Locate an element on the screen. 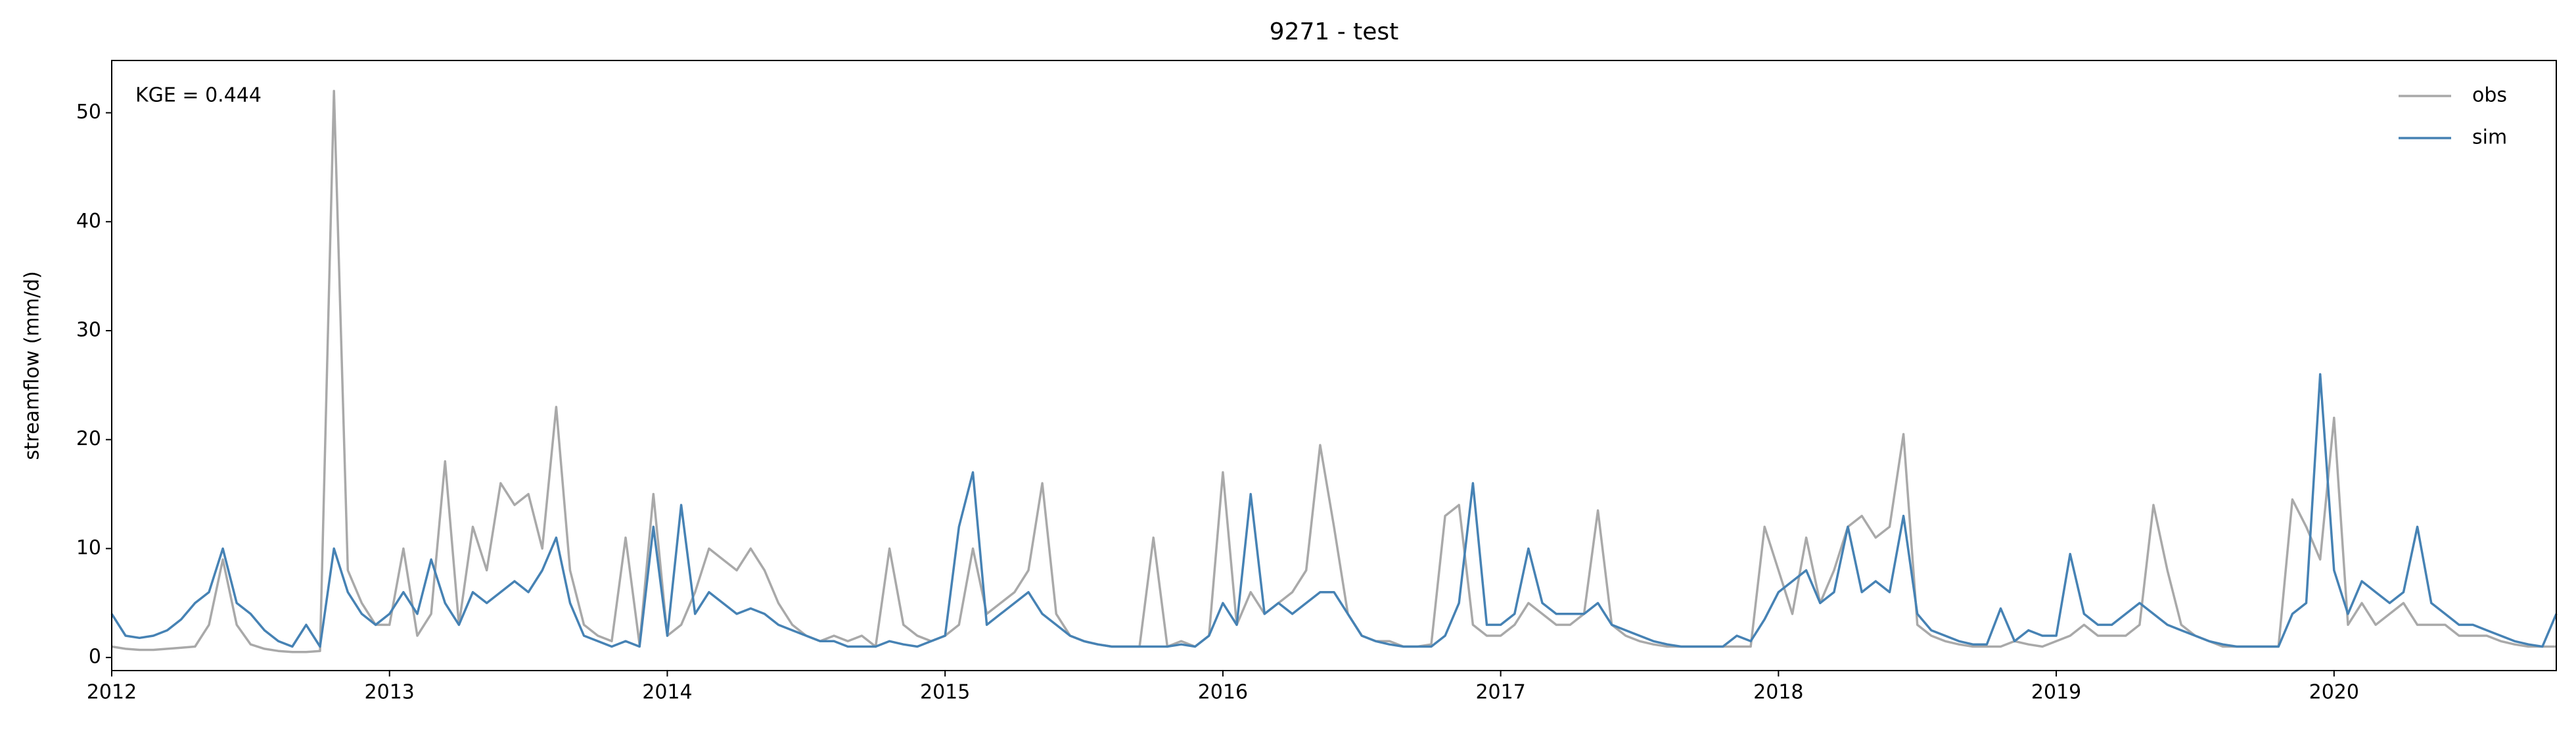 The height and width of the screenshot is (735, 2576). y-tick-label: 30 is located at coordinates (89, 329).